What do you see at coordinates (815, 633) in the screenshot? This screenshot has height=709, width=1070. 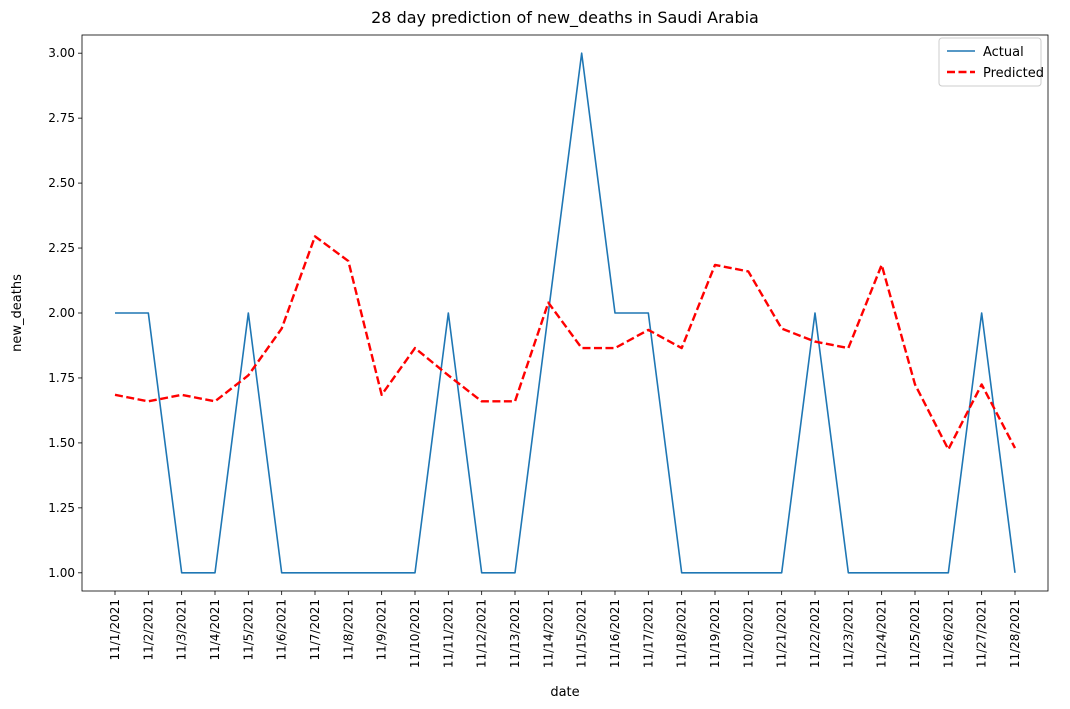 I see `x-tick-label: 11/22/2021` at bounding box center [815, 633].